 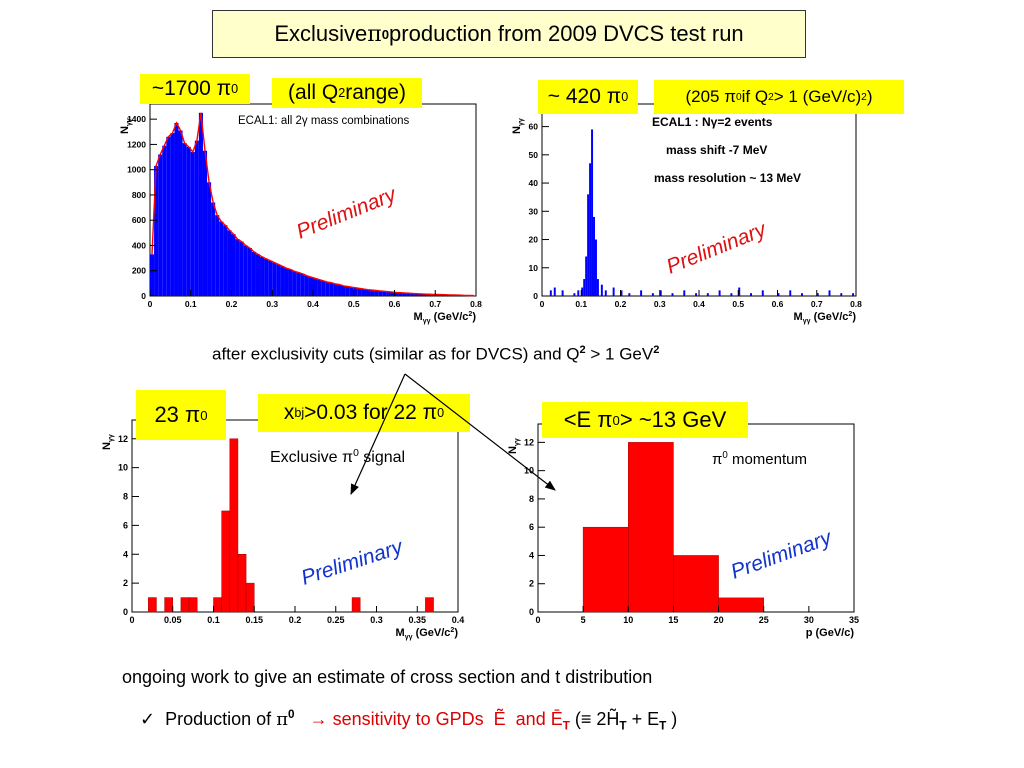 I want to click on x-tick-label: 0, so click(x=542, y=304).